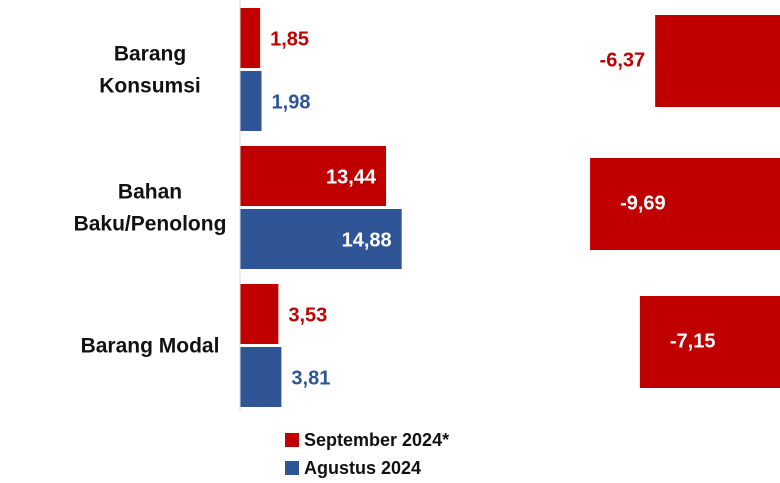 This screenshot has height=483, width=780. What do you see at coordinates (310, 378) in the screenshot?
I see `value-label: 3,81` at bounding box center [310, 378].